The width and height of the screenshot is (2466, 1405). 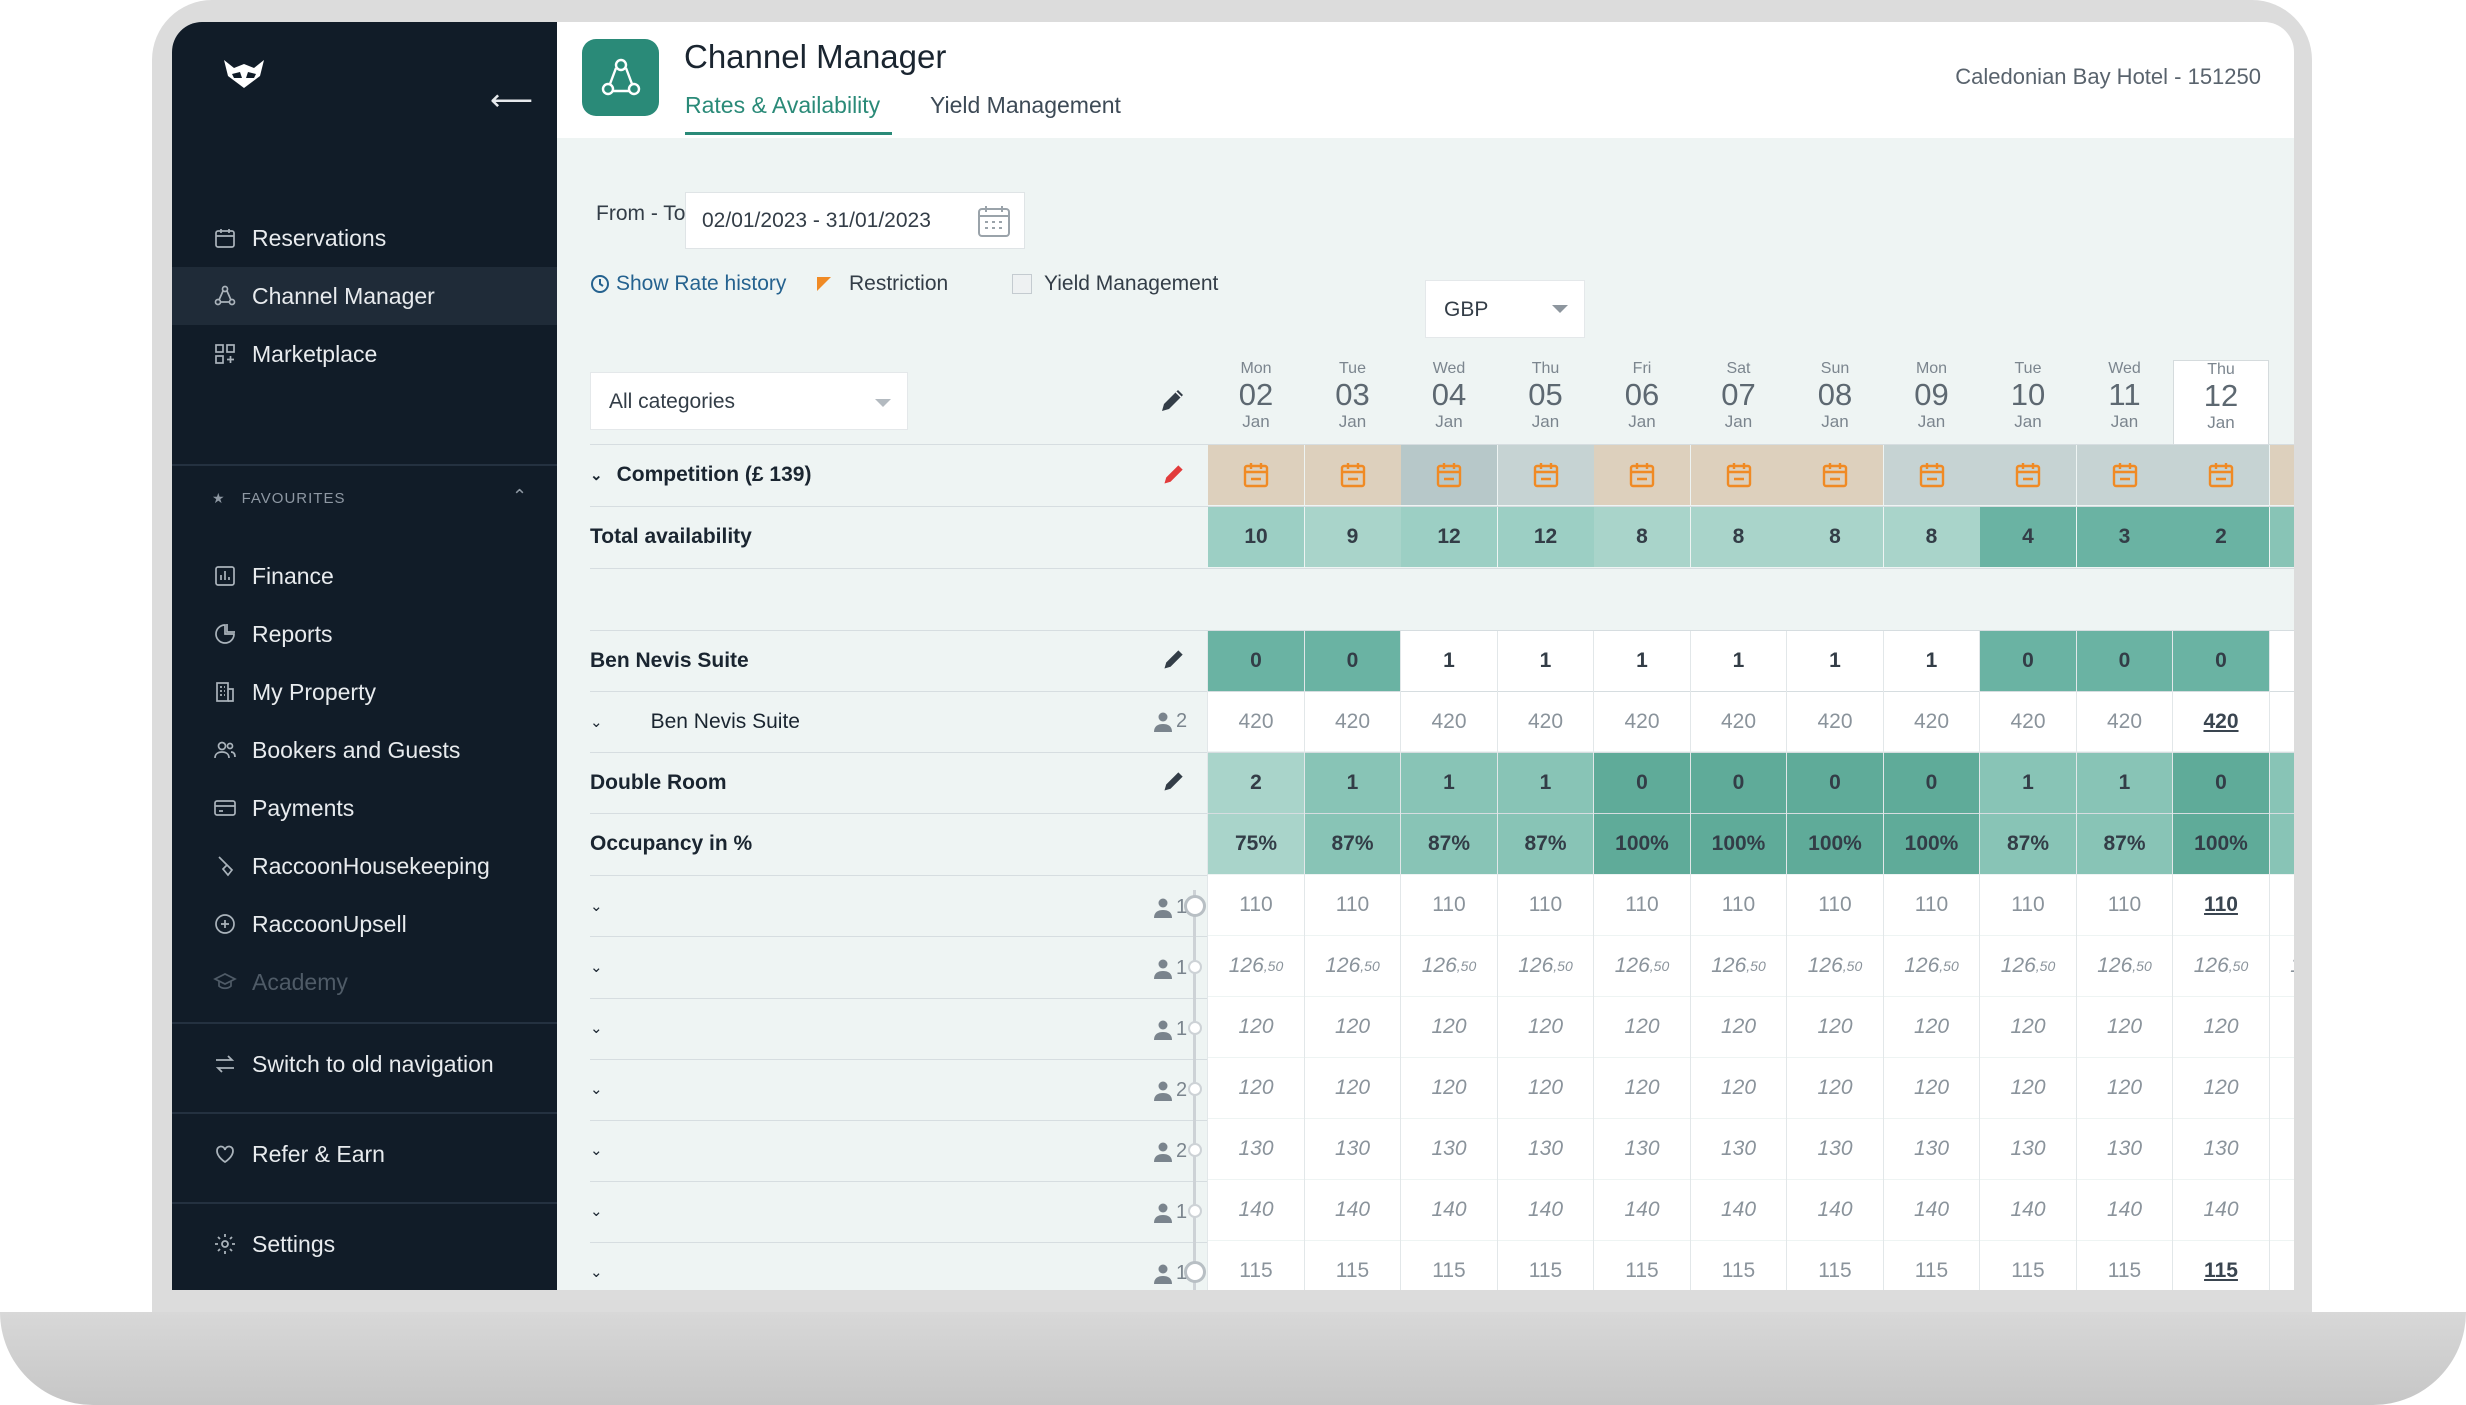 What do you see at coordinates (1256, 783) in the screenshot?
I see `availability-cell: 2` at bounding box center [1256, 783].